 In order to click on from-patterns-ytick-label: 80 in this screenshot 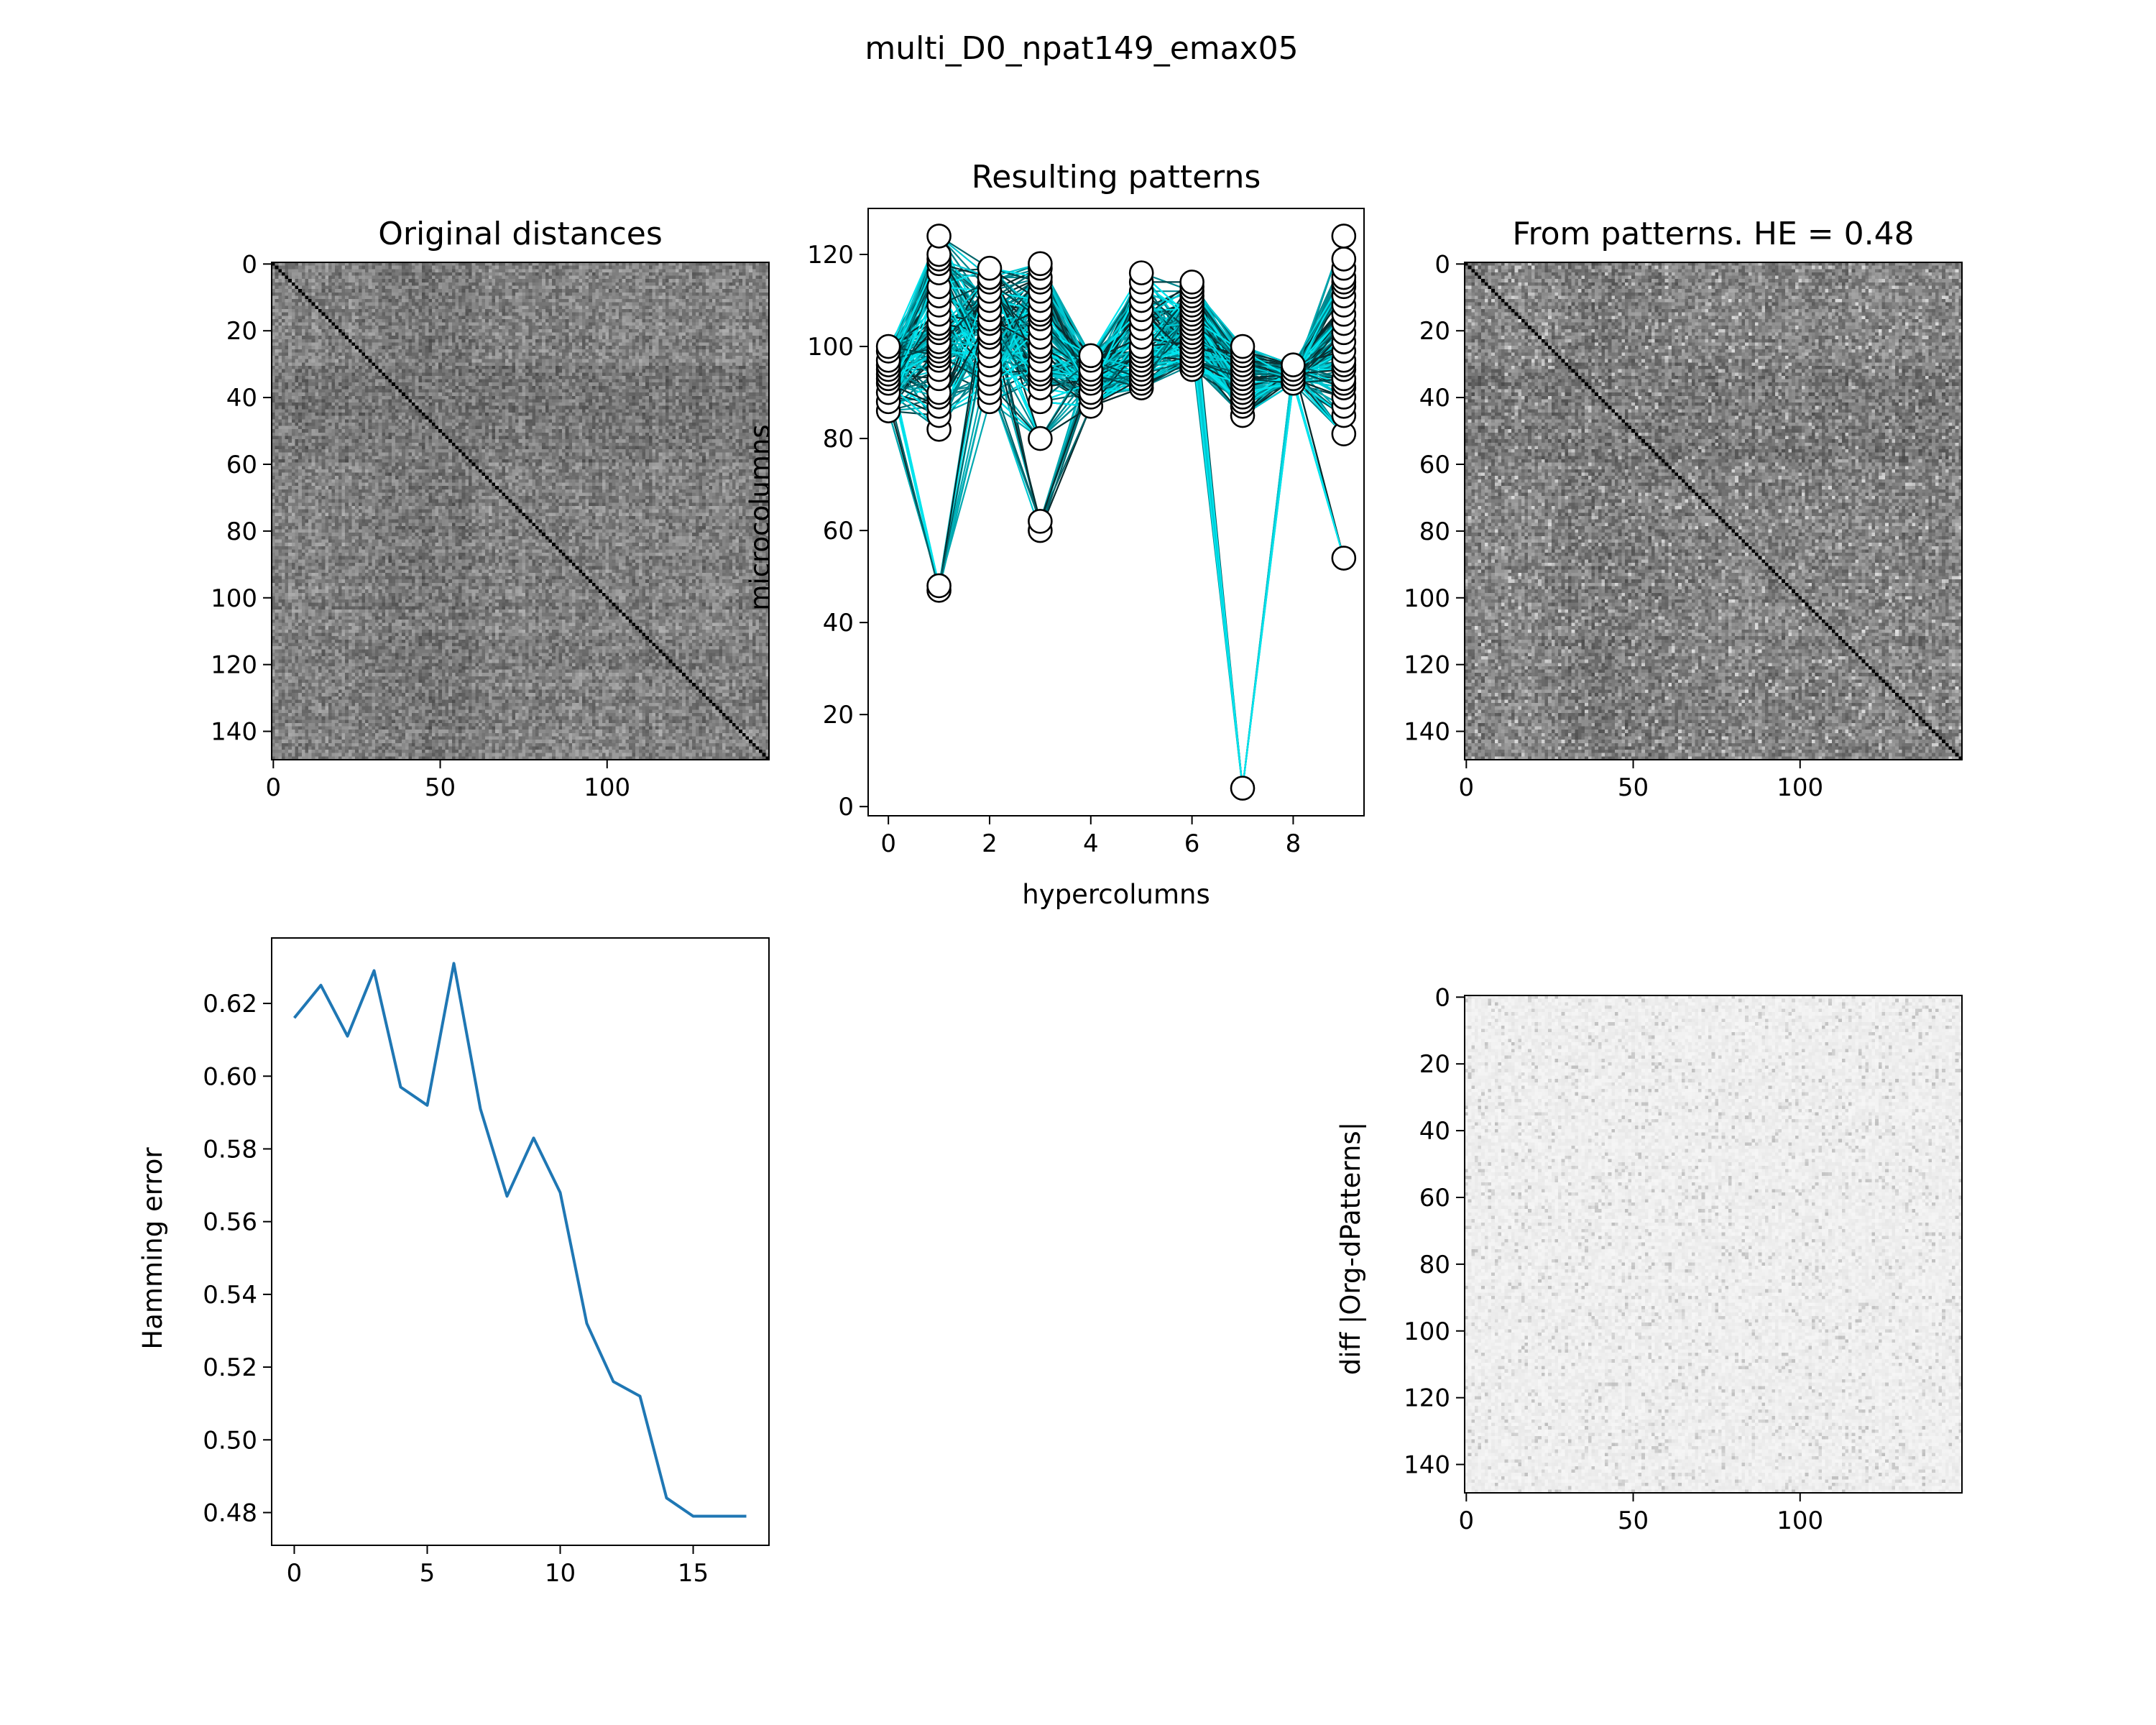, I will do `click(1434, 532)`.